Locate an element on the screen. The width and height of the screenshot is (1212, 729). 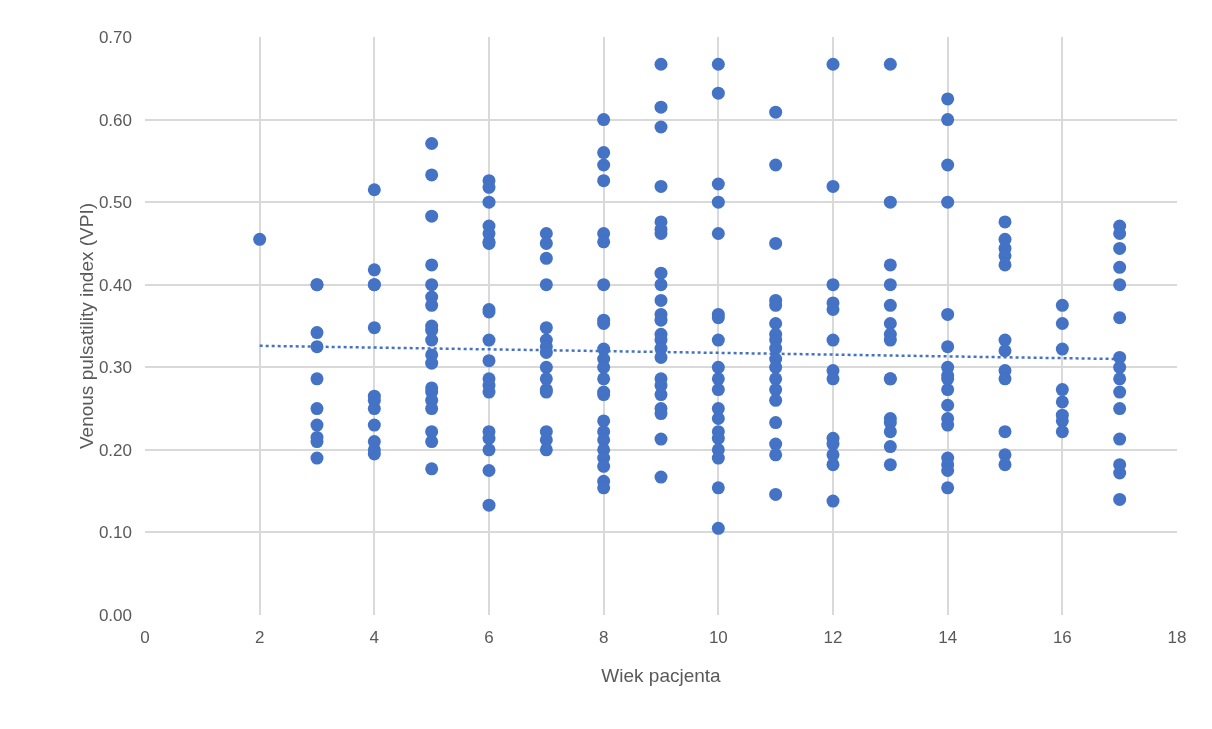
x-tick-label: 8 is located at coordinates (603, 637).